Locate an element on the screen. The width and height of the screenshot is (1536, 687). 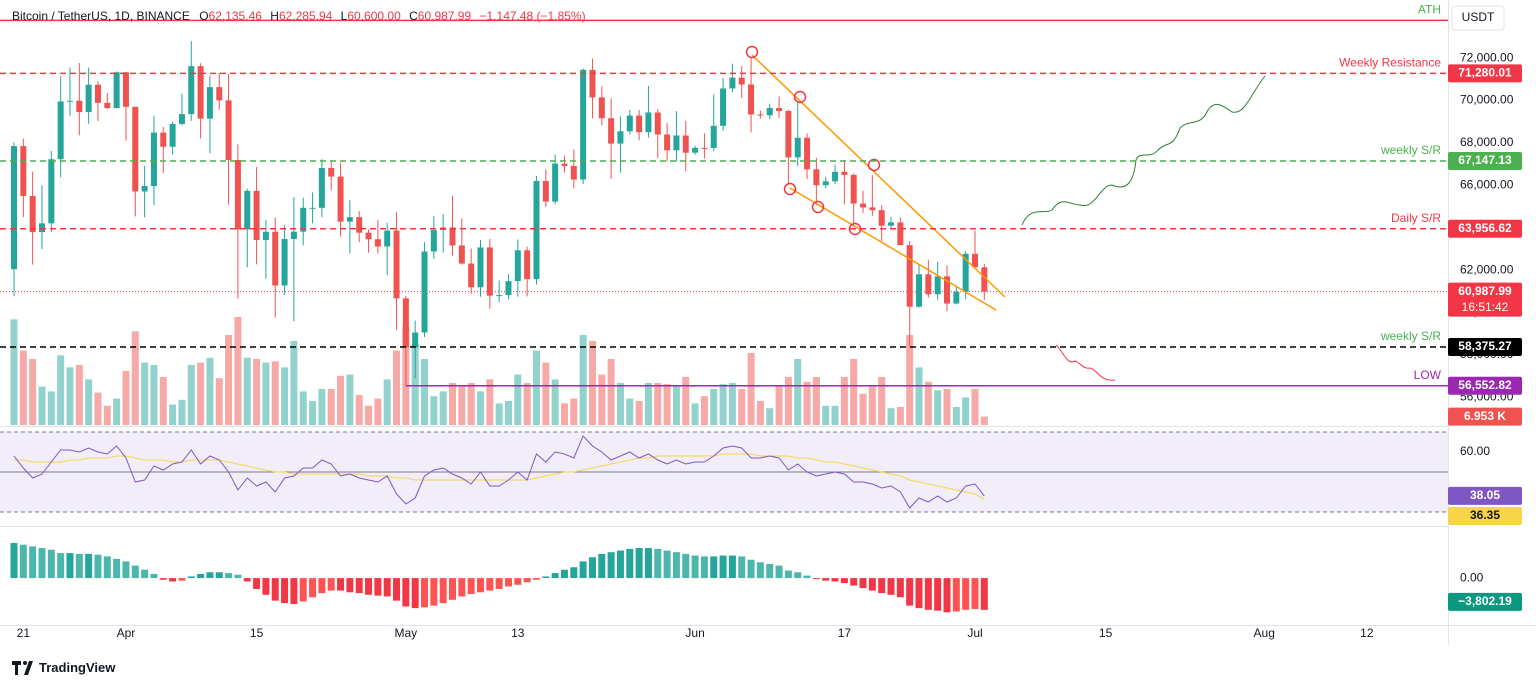
level-tag-bg is located at coordinates (1485, 385).